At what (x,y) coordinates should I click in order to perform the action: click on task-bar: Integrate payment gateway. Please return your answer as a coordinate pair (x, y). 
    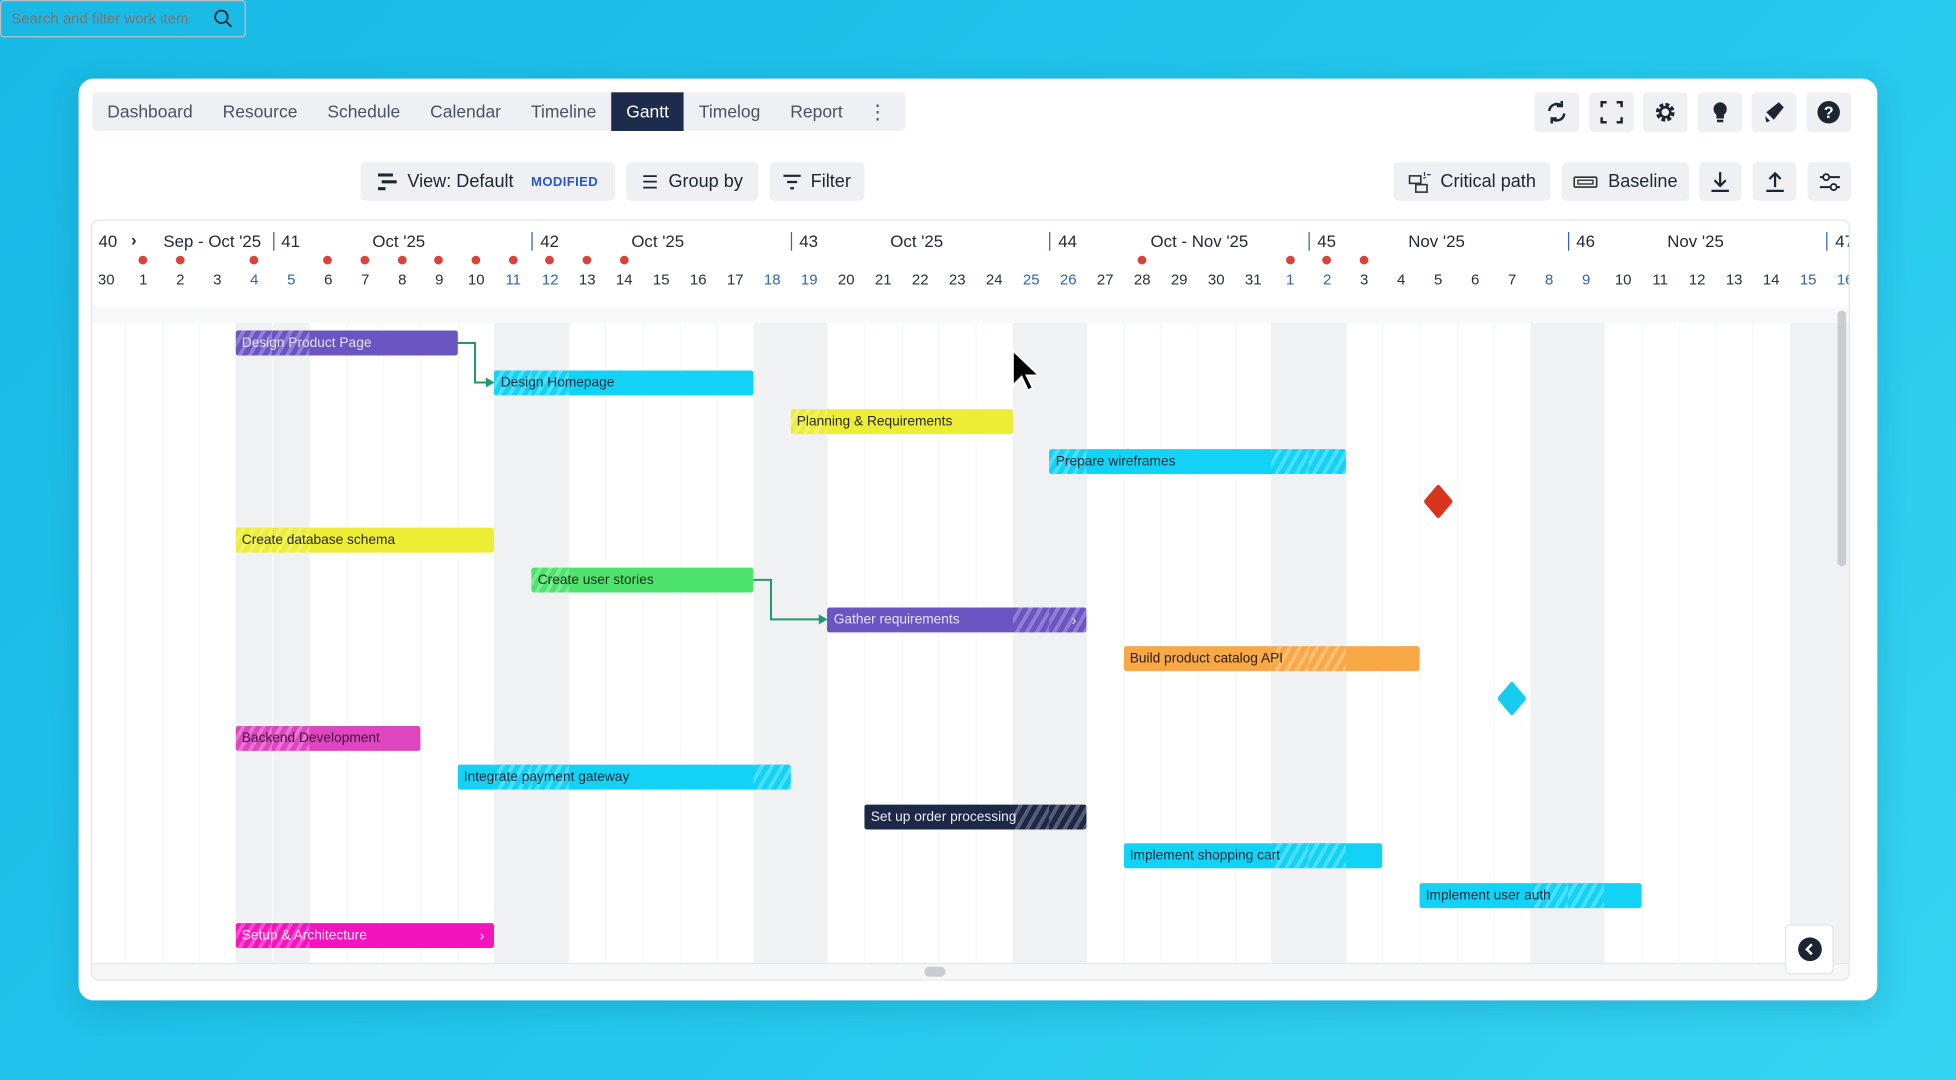
    Looking at the image, I should click on (624, 777).